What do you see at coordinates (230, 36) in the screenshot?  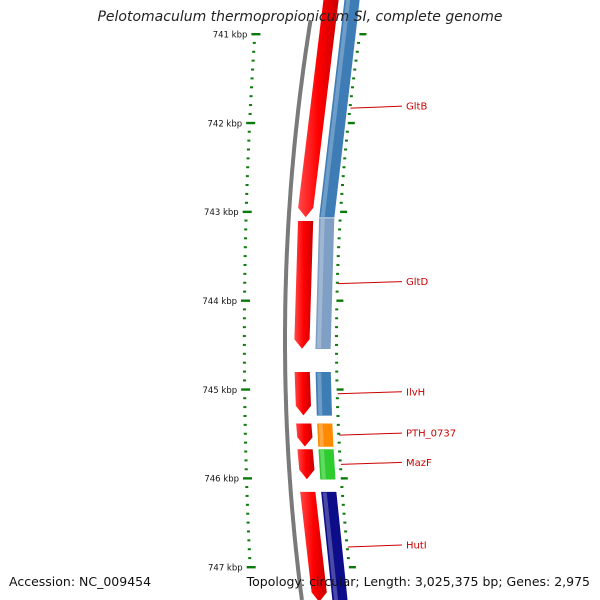 I see `kbp-label: 741 kbp` at bounding box center [230, 36].